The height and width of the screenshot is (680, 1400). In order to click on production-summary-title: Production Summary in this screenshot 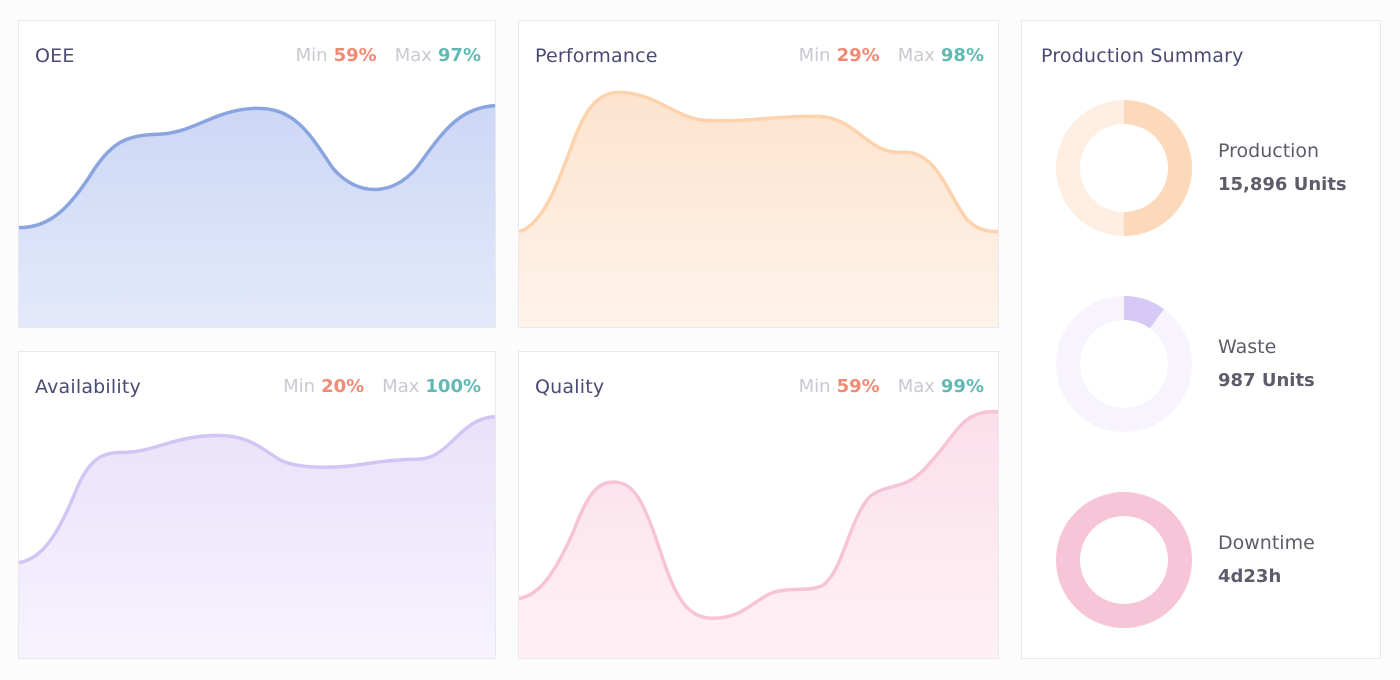, I will do `click(1142, 56)`.